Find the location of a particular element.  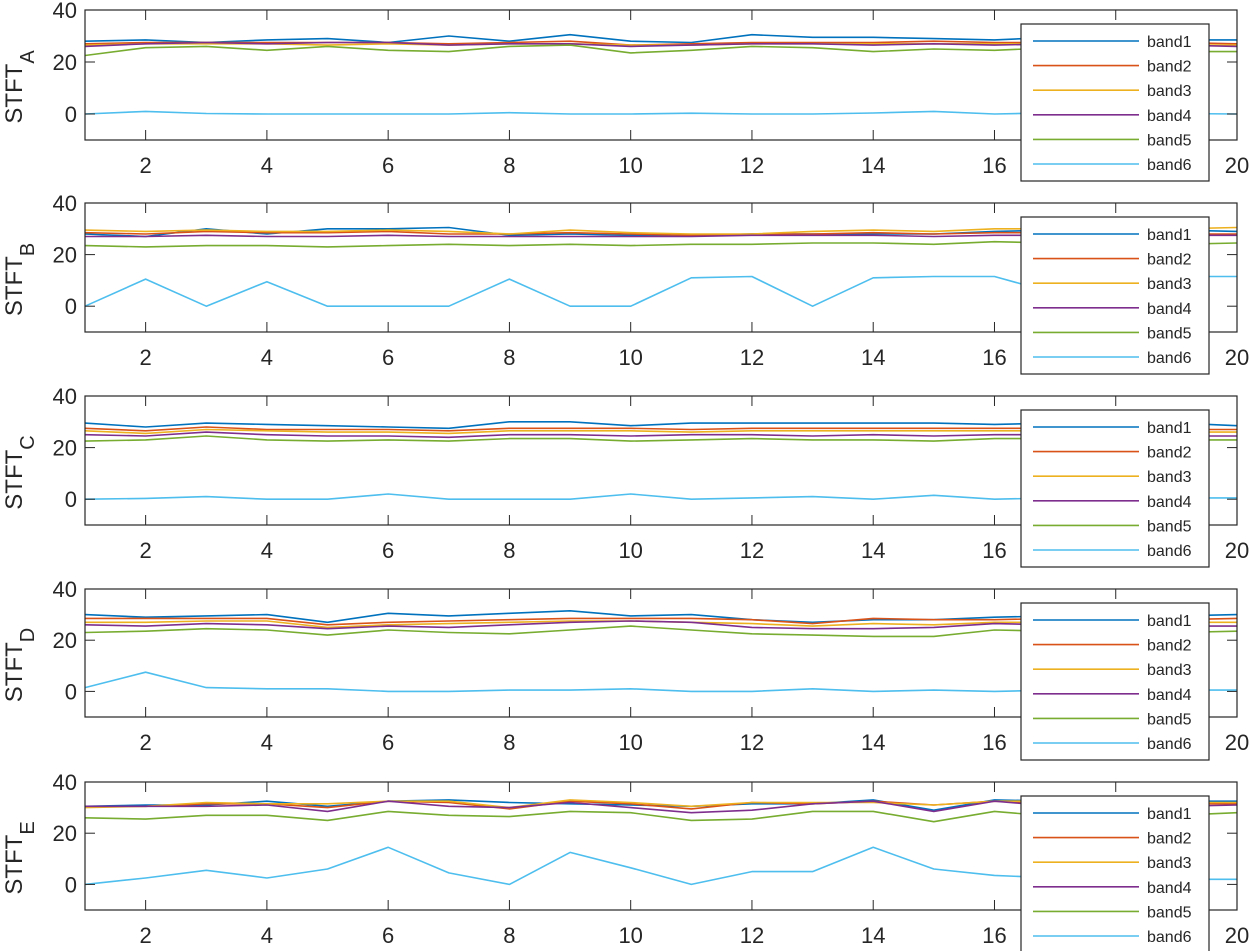

y-axis-label-sub: D is located at coordinates (28, 635).